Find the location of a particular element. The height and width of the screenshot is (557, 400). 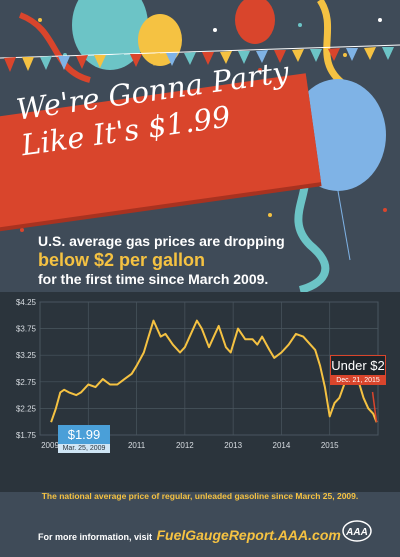

callout-under-date: Dec. 21, 2015 is located at coordinates (358, 380).